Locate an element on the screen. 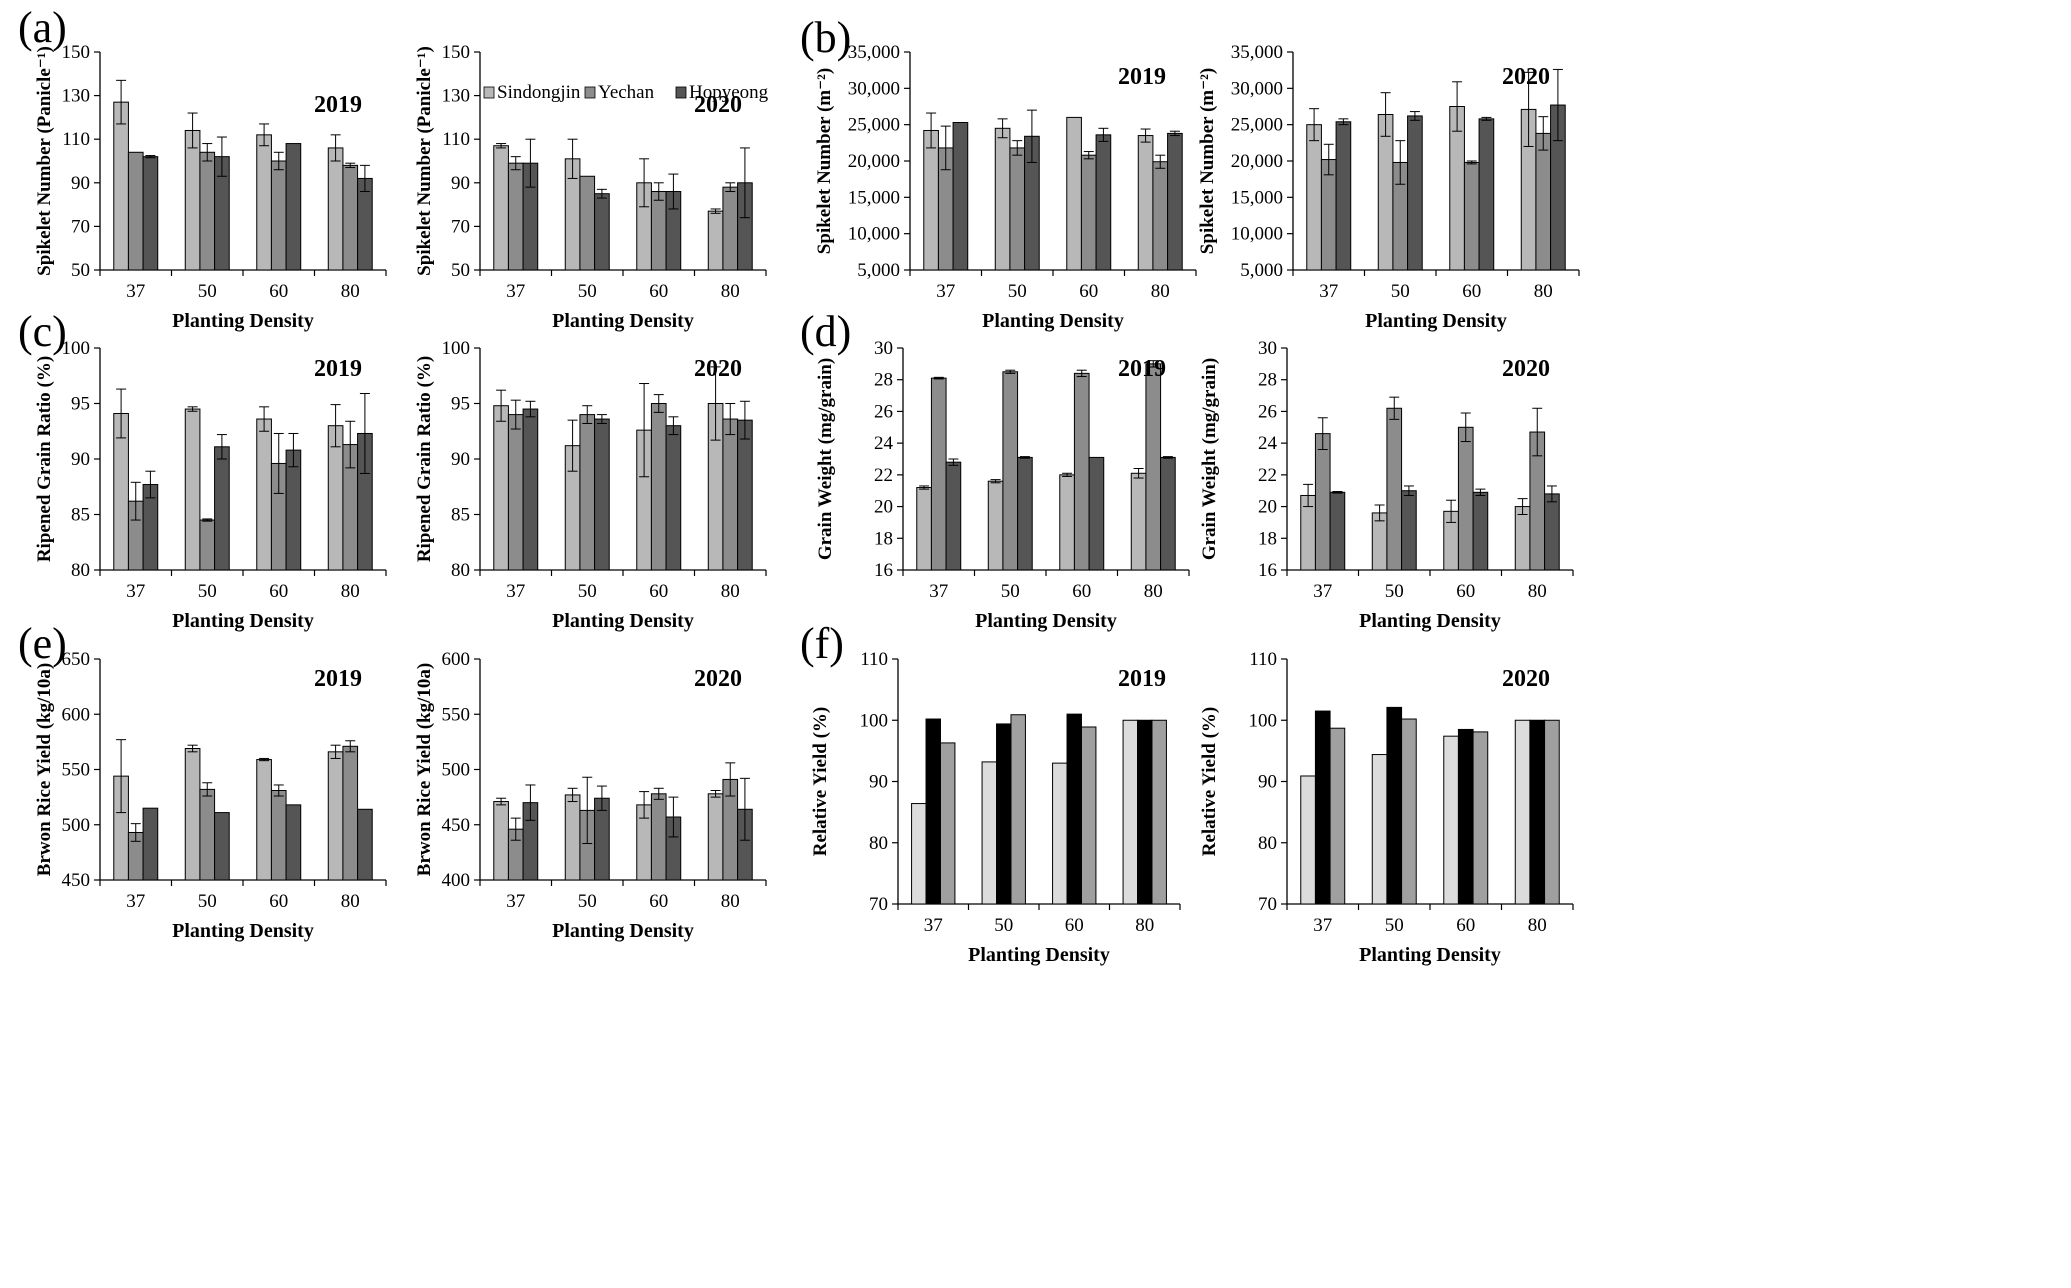  y-tick-label: 20 is located at coordinates (883, 507).